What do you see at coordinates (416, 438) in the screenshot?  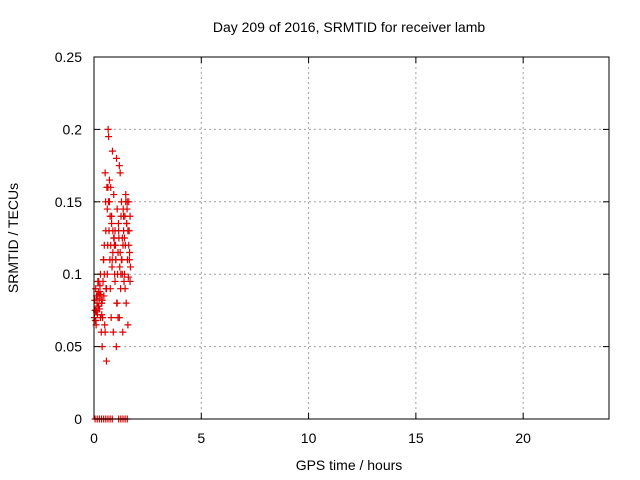 I see `x-tick-label: 15` at bounding box center [416, 438].